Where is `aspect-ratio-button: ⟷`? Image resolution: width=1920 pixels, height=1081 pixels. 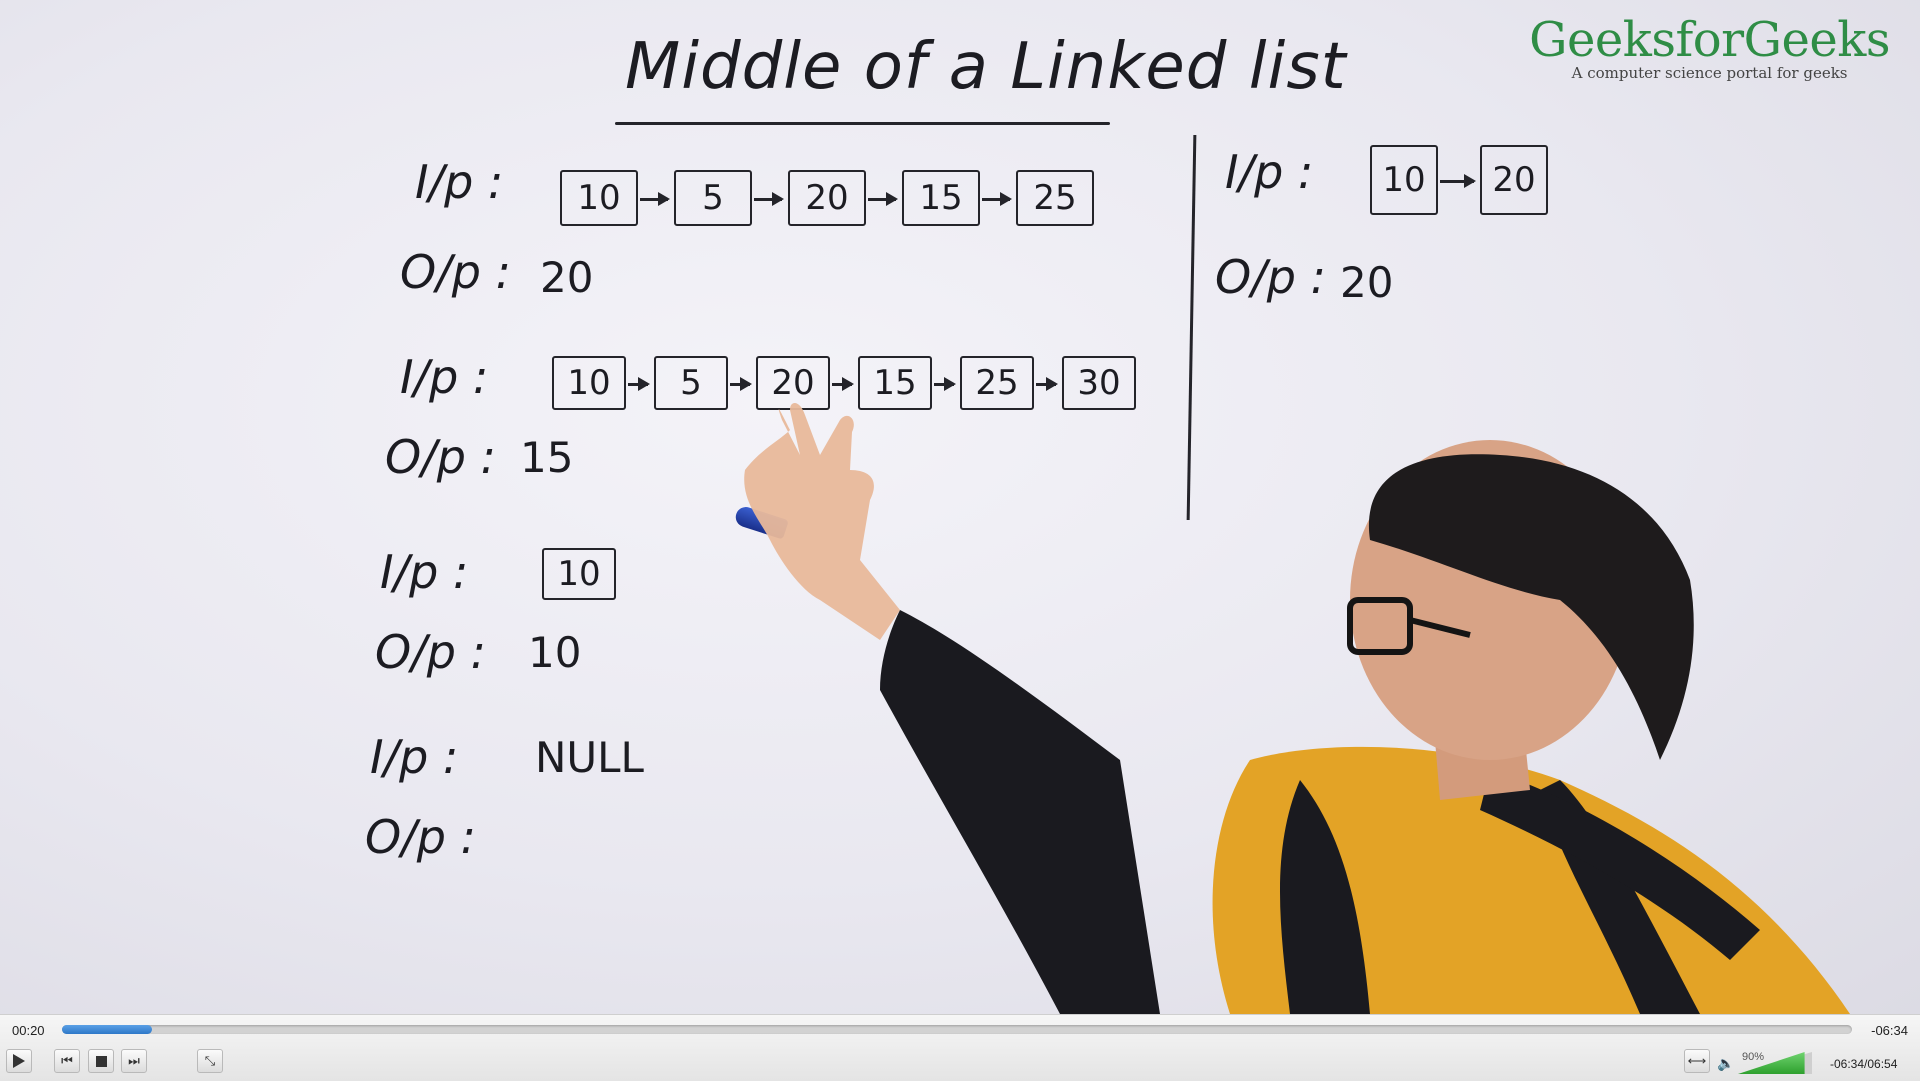 aspect-ratio-button: ⟷ is located at coordinates (1697, 1061).